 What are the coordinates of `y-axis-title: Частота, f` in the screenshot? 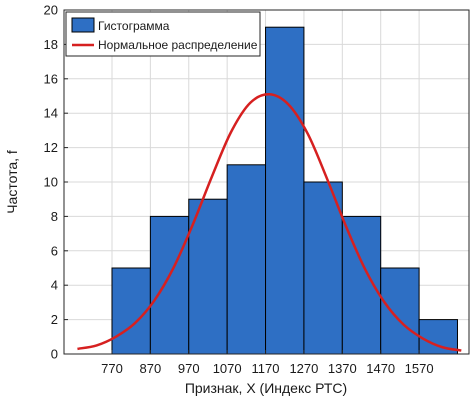 It's located at (12, 182).